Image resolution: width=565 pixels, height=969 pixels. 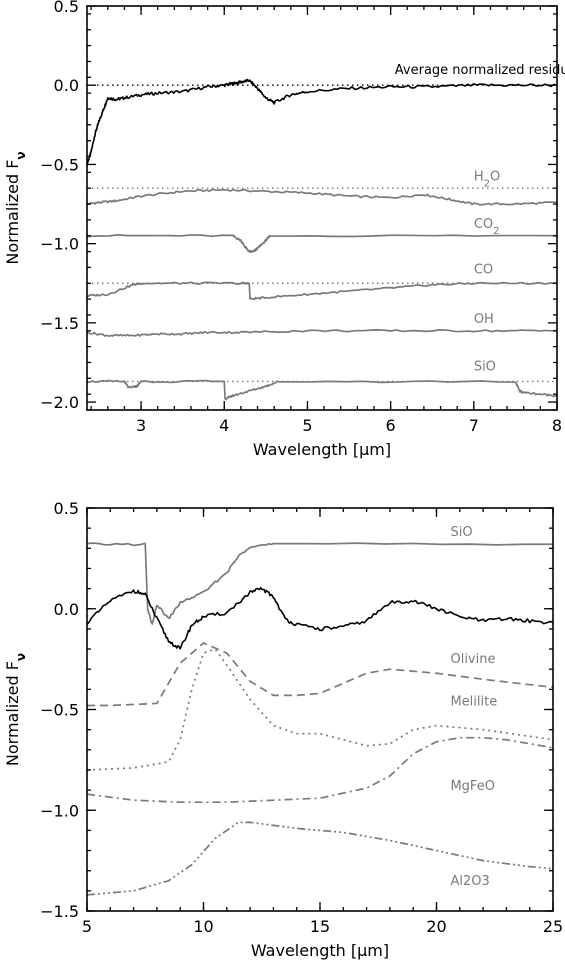 What do you see at coordinates (307, 425) in the screenshot?
I see `x-tick-label-0-2: 5` at bounding box center [307, 425].